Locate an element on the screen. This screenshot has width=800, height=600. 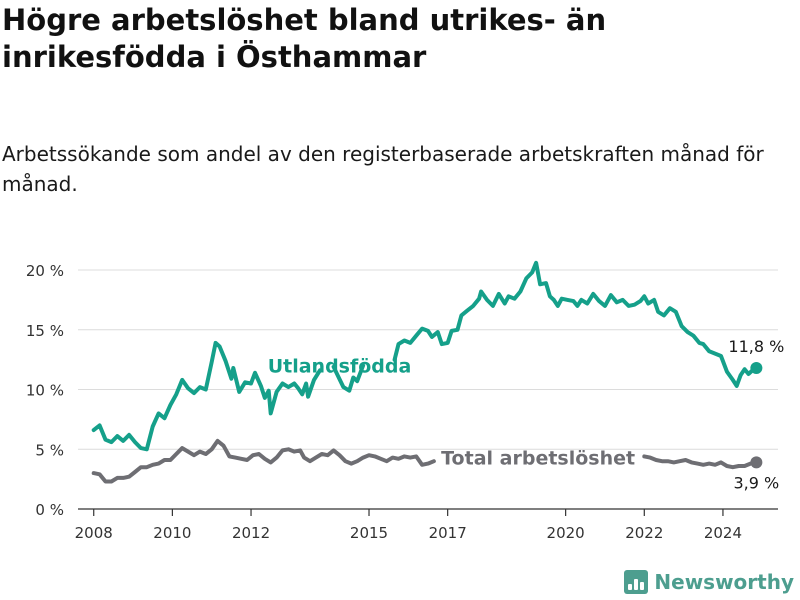
x-tick-label: 2024 is located at coordinates (723, 533).